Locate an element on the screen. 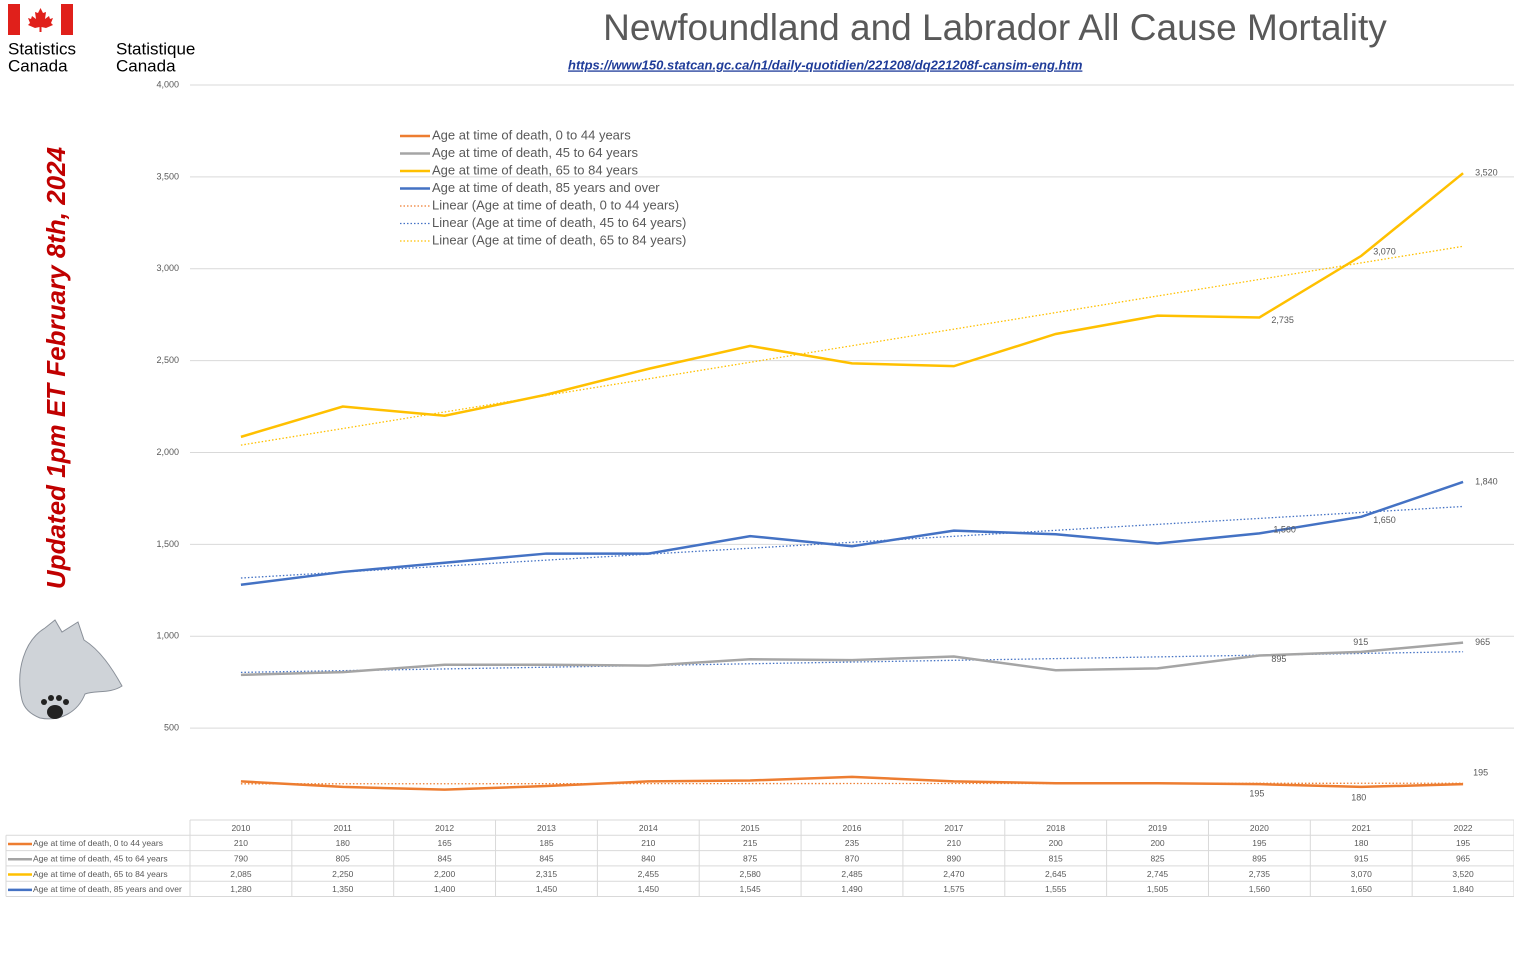  y-tick-label: 2,500 is located at coordinates (167, 360).